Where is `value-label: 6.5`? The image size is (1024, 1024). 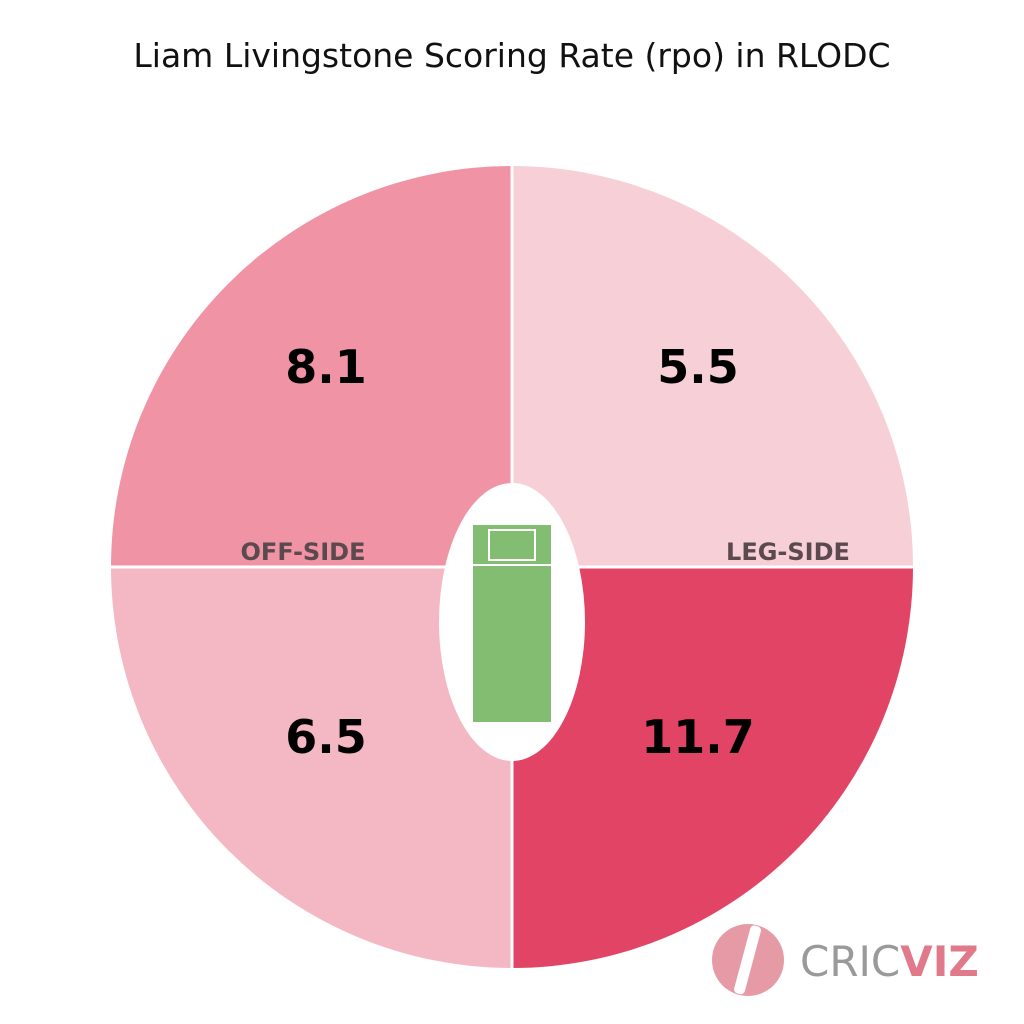
value-label: 6.5 is located at coordinates (326, 737).